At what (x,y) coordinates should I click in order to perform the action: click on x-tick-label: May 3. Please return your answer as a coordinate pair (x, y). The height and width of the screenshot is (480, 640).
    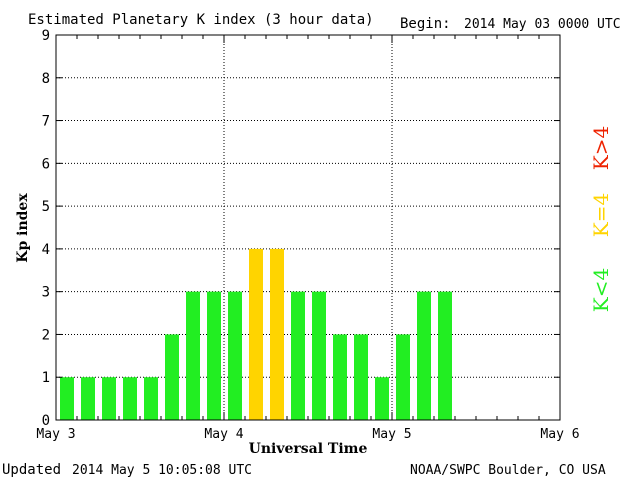
    Looking at the image, I should click on (55, 434).